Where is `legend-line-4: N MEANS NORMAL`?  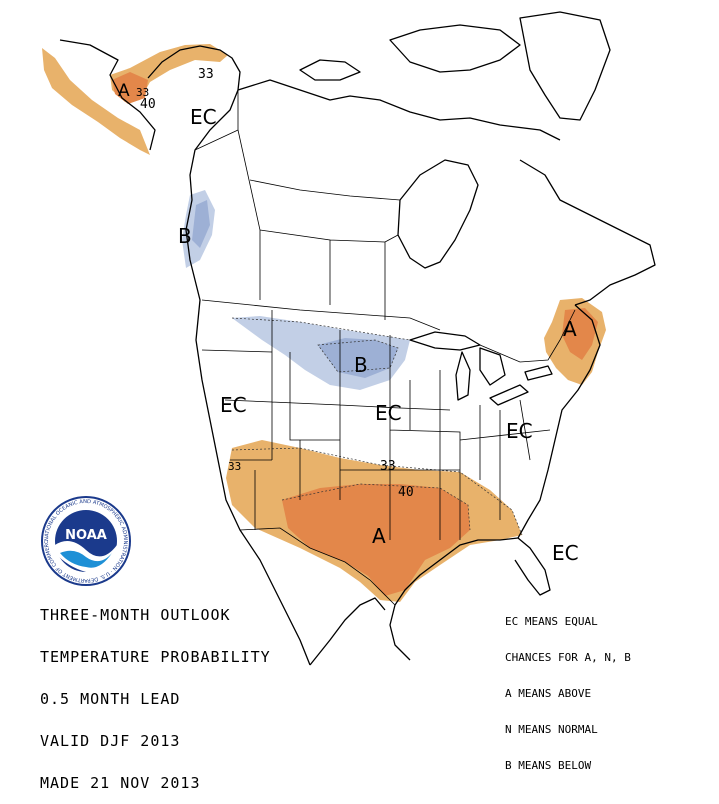
legend-line-4: N MEANS NORMAL is located at coordinates (551, 729).